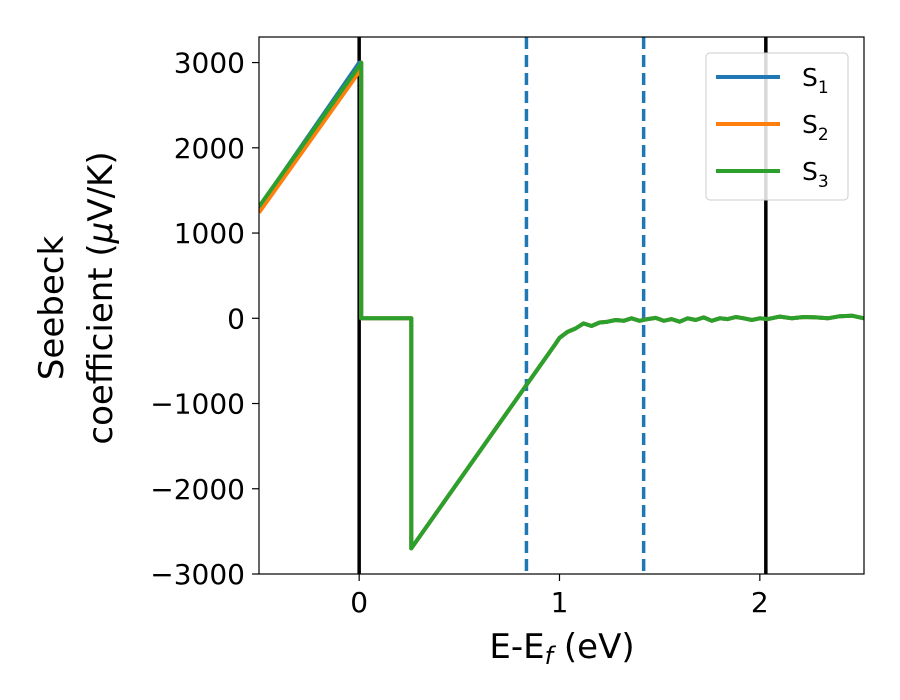 This screenshot has height=700, width=900. What do you see at coordinates (197, 404) in the screenshot?
I see `y-tick-label: −1000` at bounding box center [197, 404].